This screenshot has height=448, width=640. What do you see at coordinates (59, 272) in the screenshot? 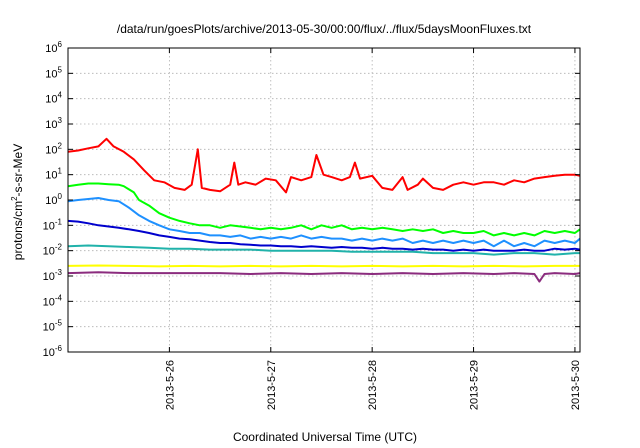
I see `y-tick-power: -3` at bounding box center [59, 272].